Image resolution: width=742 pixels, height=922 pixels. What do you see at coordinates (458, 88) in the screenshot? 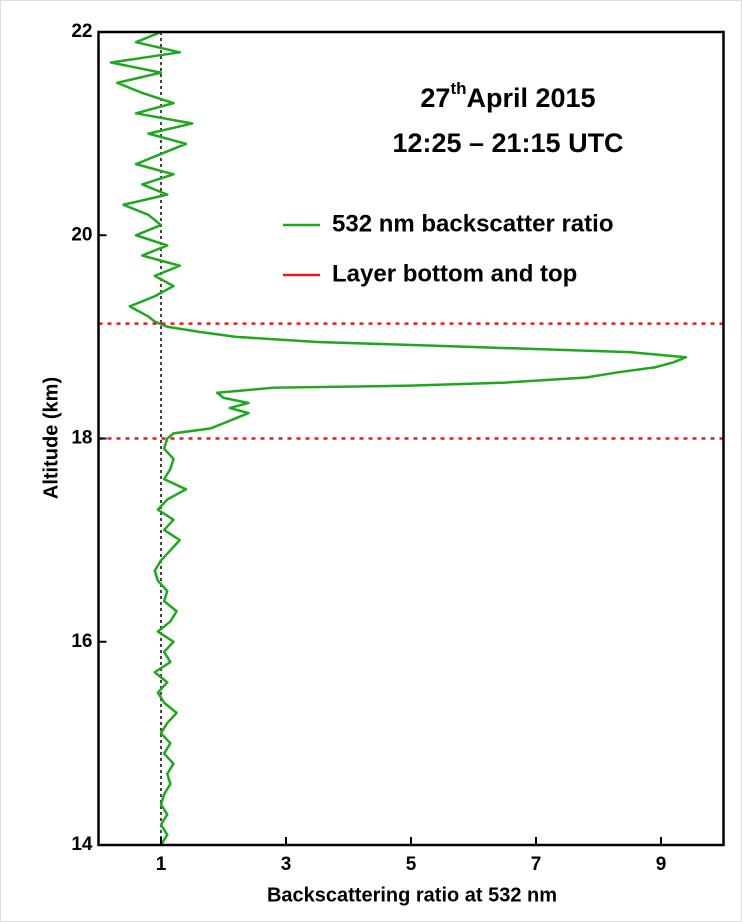
I see `title-ordinal: th` at bounding box center [458, 88].